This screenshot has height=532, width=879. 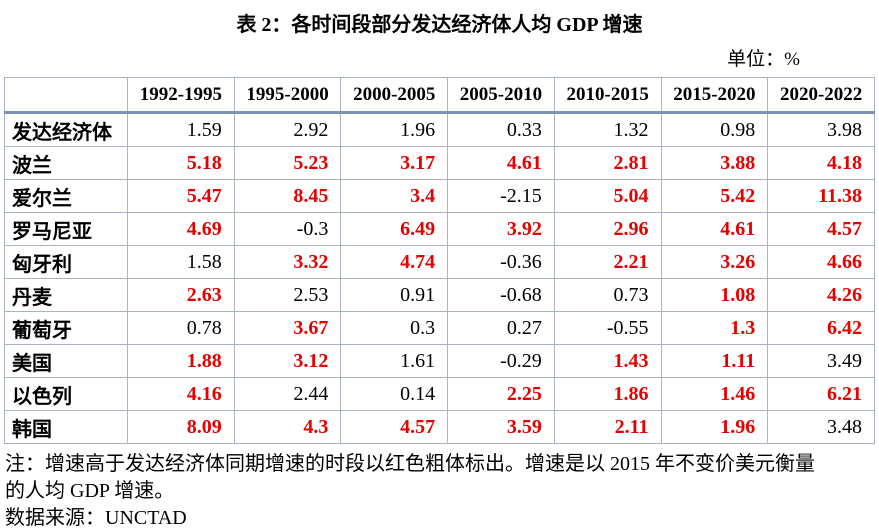 What do you see at coordinates (501, 262) in the screenshot?
I see `value-cell: -0.36` at bounding box center [501, 262].